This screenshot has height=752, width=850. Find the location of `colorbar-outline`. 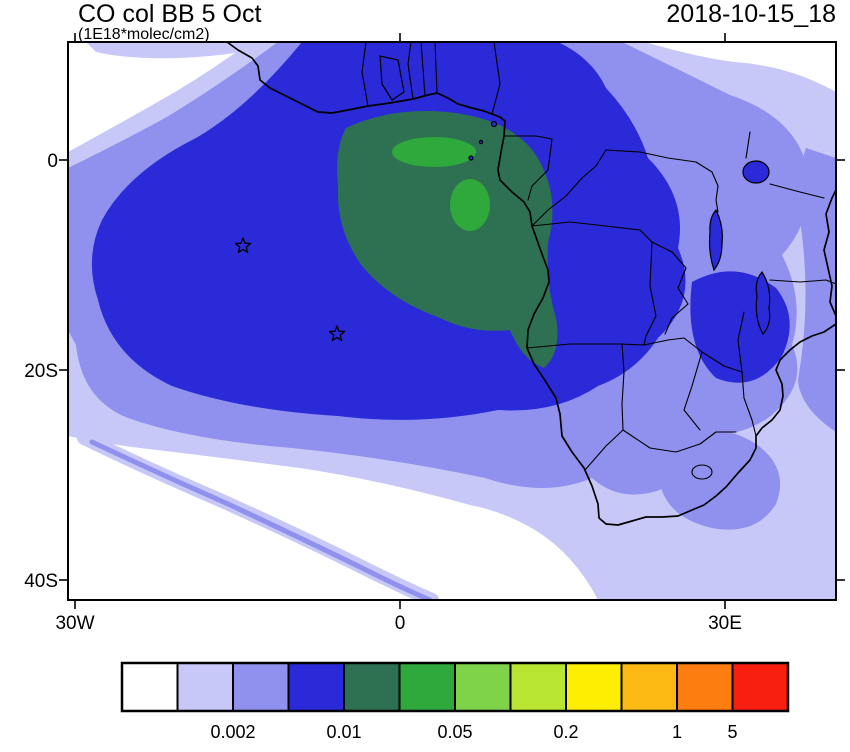

colorbar-outline is located at coordinates (455, 687).